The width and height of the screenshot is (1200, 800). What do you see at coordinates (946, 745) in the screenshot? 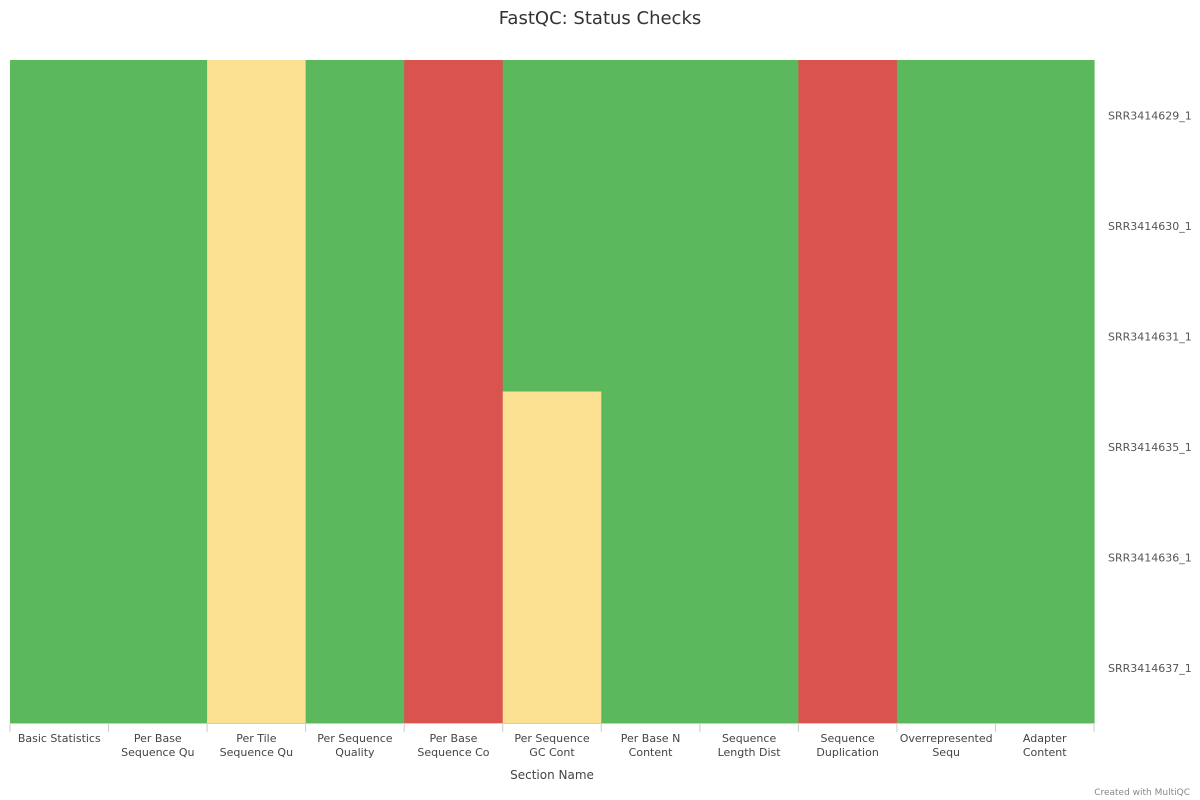
I see `x-tick-label: Overrepresented Sequ` at bounding box center [946, 745].